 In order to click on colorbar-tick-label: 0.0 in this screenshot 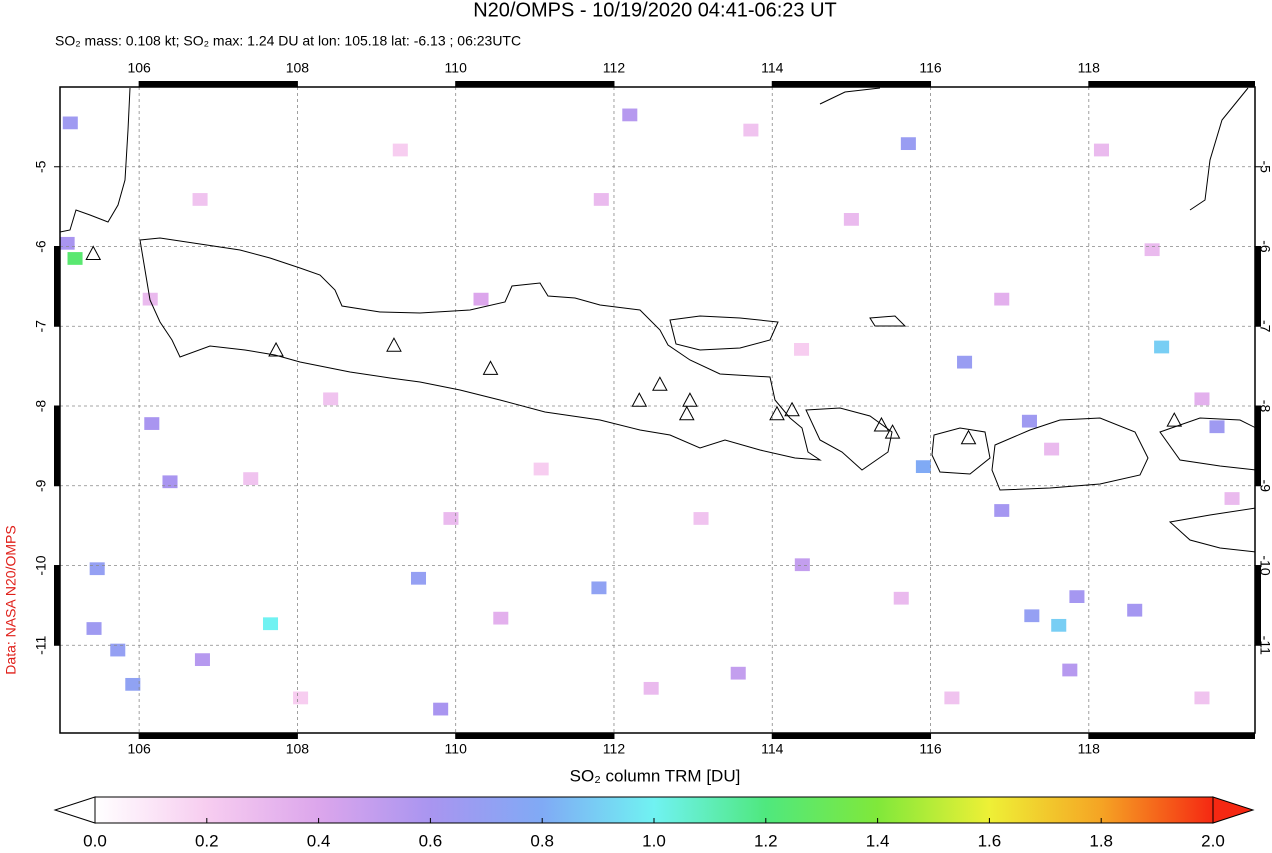, I will do `click(95, 840)`.